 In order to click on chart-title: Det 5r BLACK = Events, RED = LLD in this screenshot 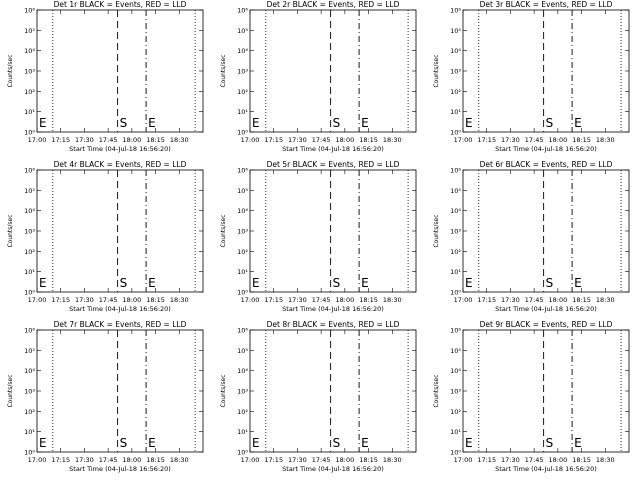, I will do `click(333, 164)`.